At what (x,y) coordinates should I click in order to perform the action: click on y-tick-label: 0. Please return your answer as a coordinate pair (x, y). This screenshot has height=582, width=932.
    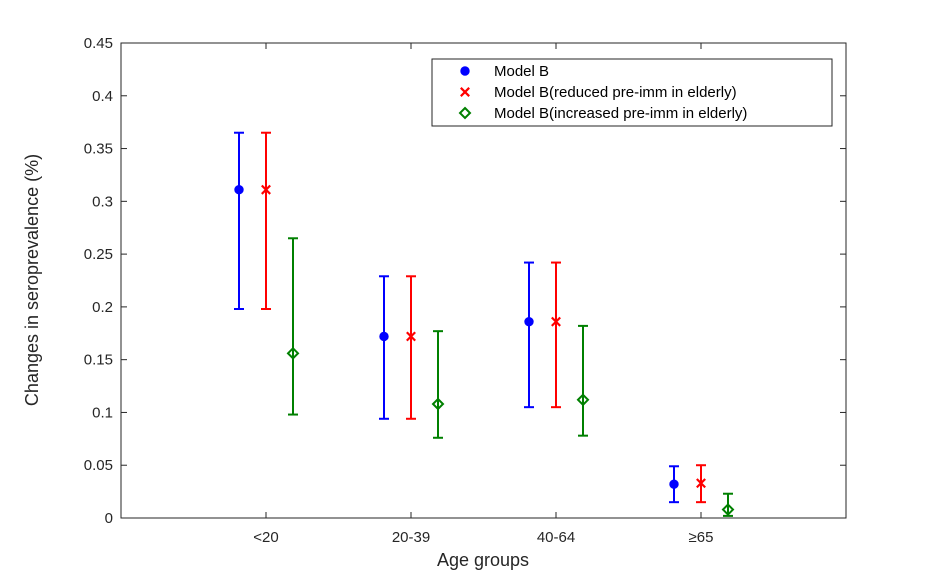
    Looking at the image, I should click on (109, 518).